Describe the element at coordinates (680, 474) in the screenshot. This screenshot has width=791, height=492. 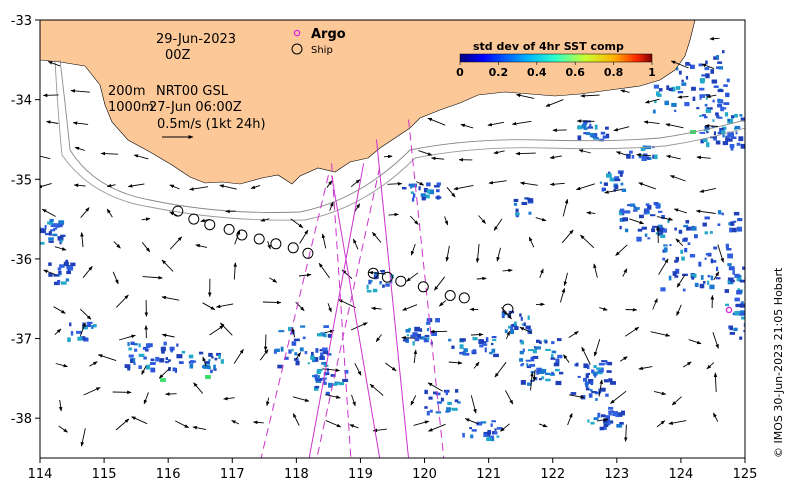
I see `x-tick-label: 124` at that location.